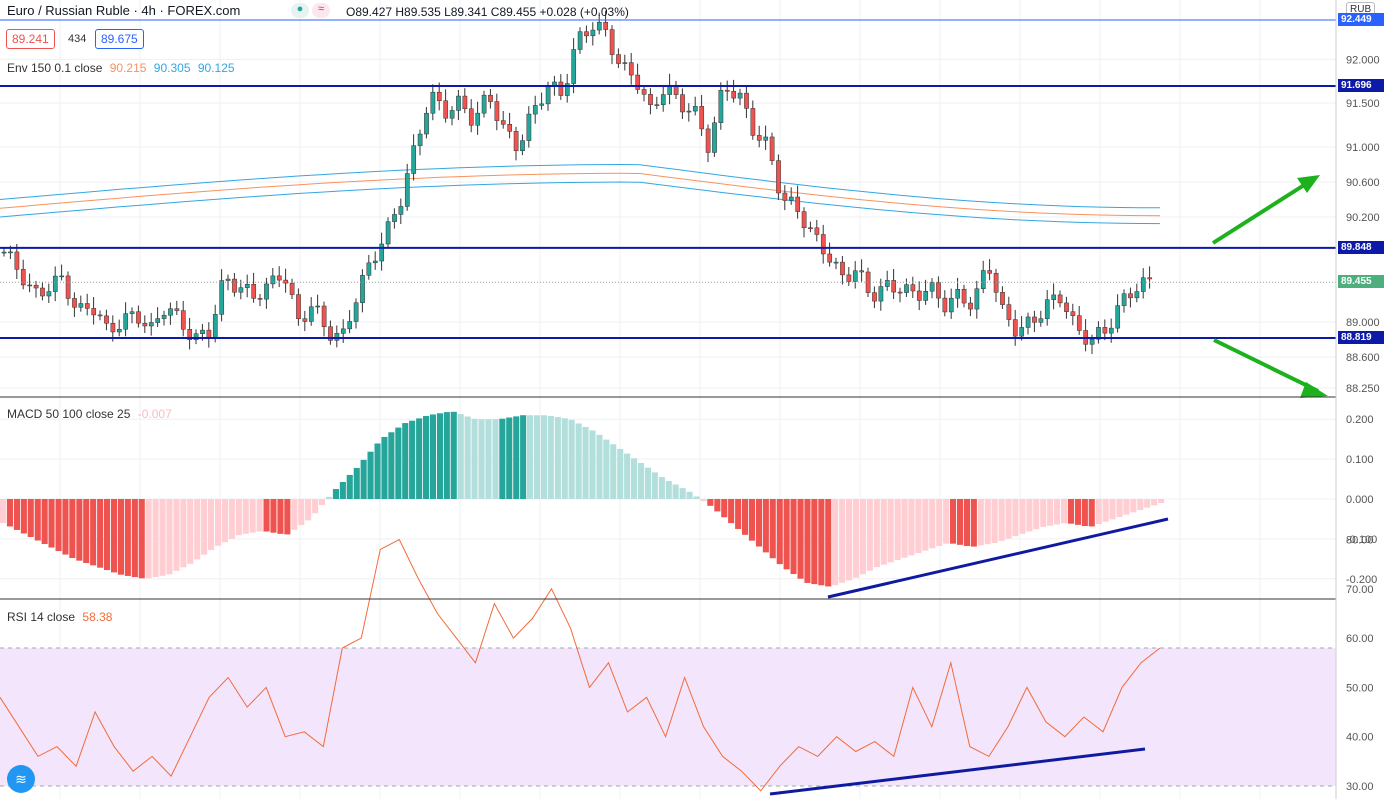 The height and width of the screenshot is (799, 1386). I want to click on up-arrow-head, so click(1308, 184).